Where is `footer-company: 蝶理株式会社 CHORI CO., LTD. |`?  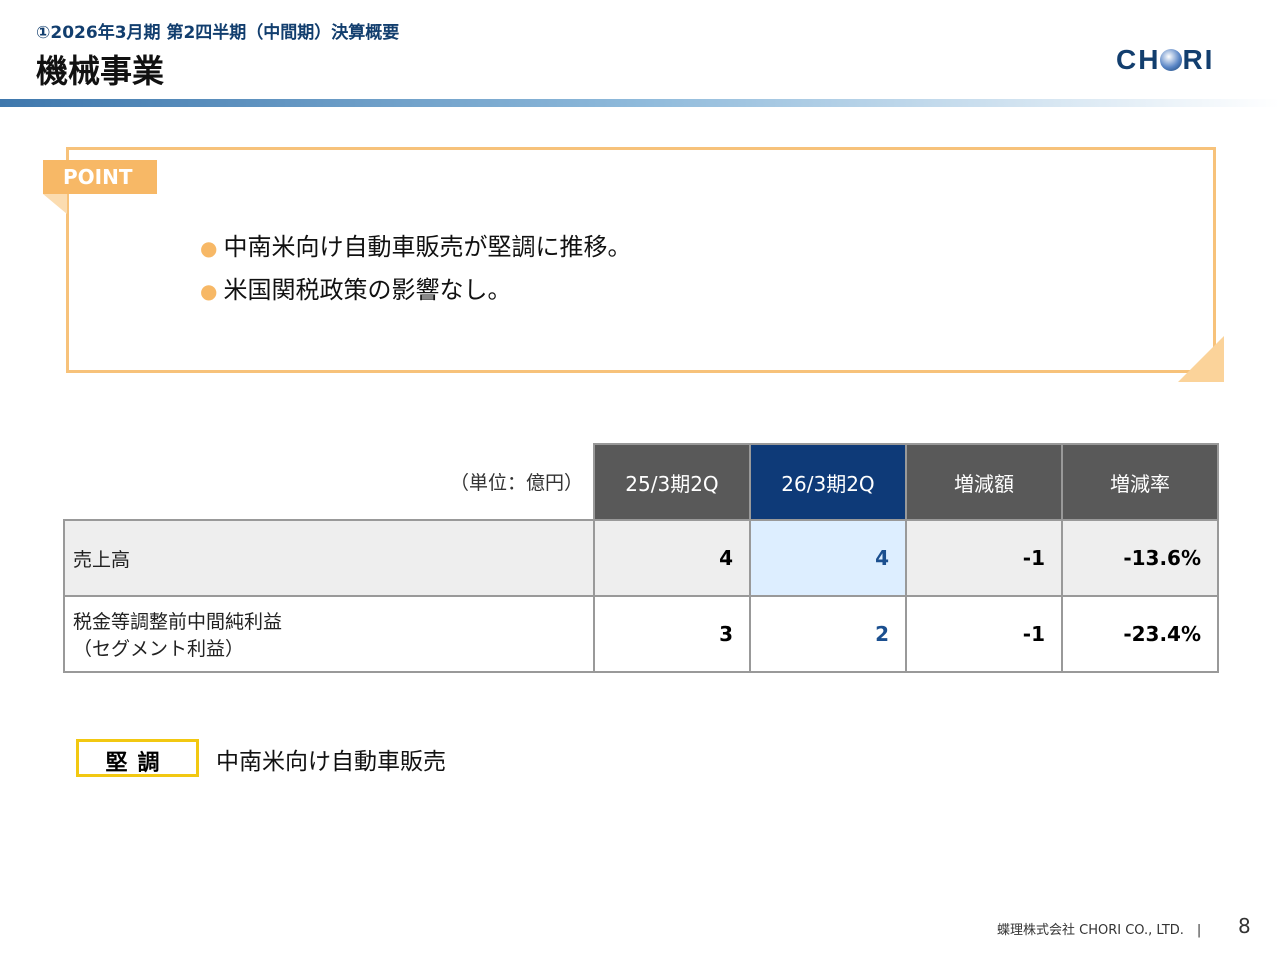
footer-company: 蝶理株式会社 CHORI CO., LTD. | is located at coordinates (1099, 930).